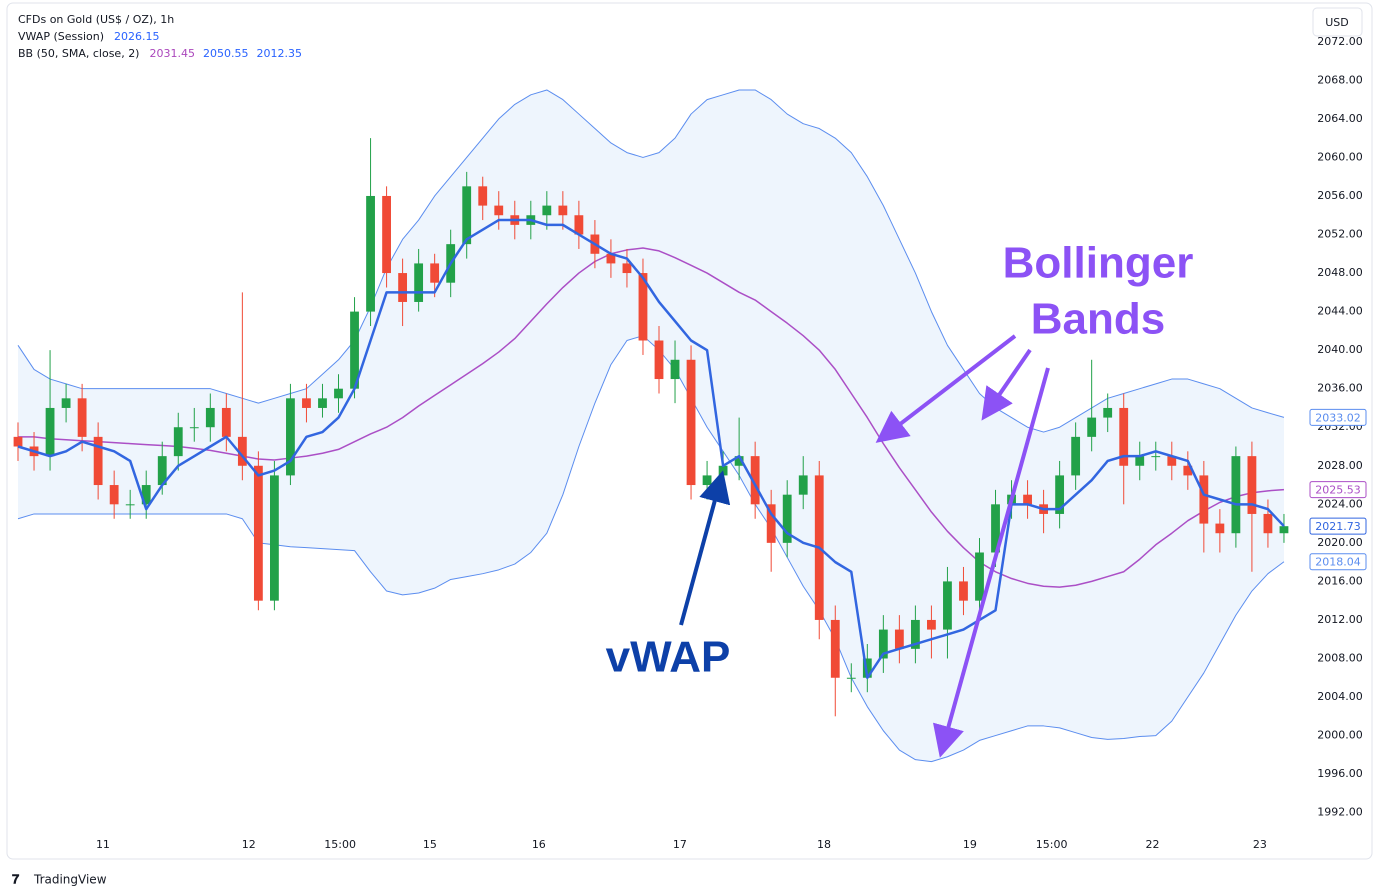  I want to click on y-tick-label: 2008.00, so click(1340, 657).